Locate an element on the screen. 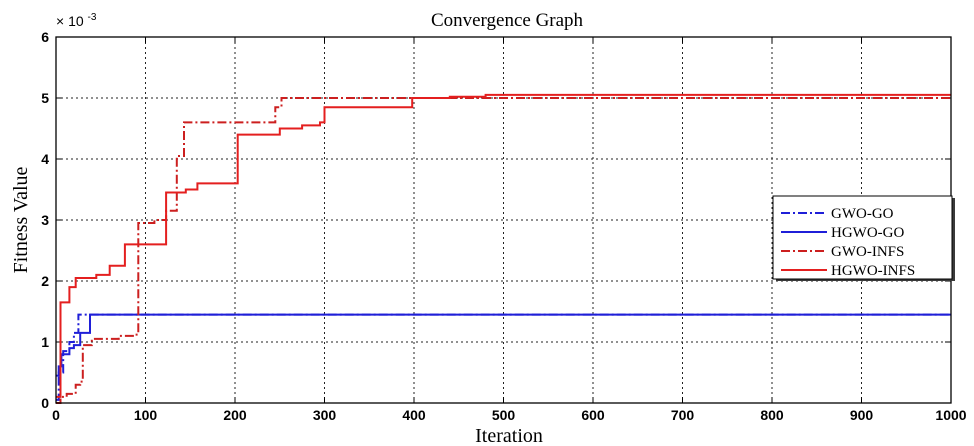 The width and height of the screenshot is (974, 446). legend-label: HGWO-INFS is located at coordinates (873, 271).